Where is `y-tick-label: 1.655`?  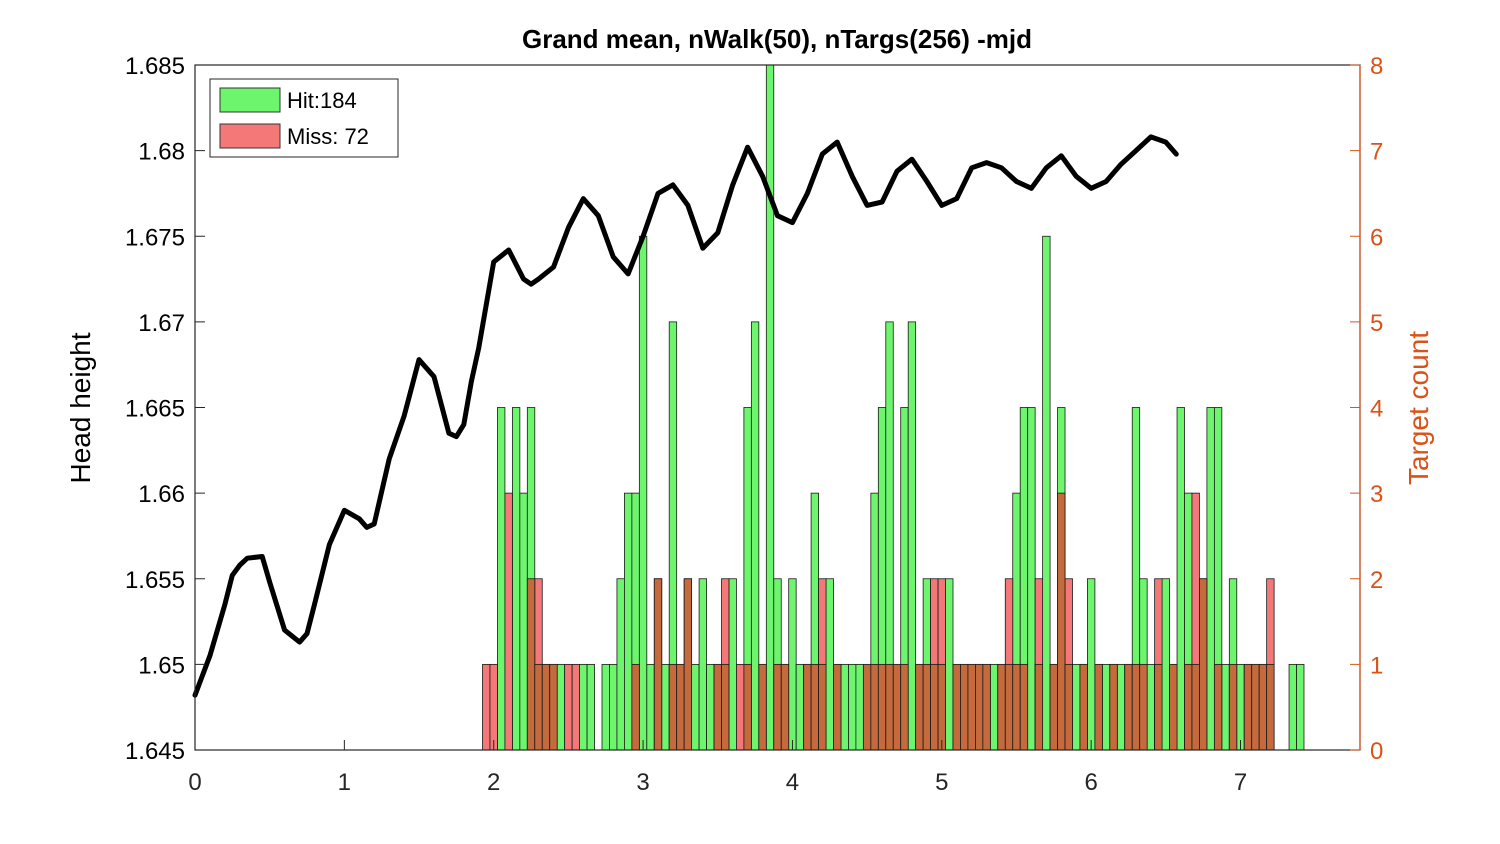
y-tick-label: 1.655 is located at coordinates (155, 580).